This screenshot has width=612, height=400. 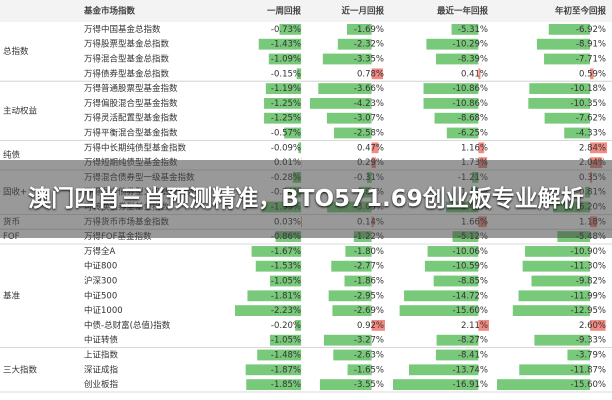 I want to click on value-label: -0.09%, so click(x=286, y=148).